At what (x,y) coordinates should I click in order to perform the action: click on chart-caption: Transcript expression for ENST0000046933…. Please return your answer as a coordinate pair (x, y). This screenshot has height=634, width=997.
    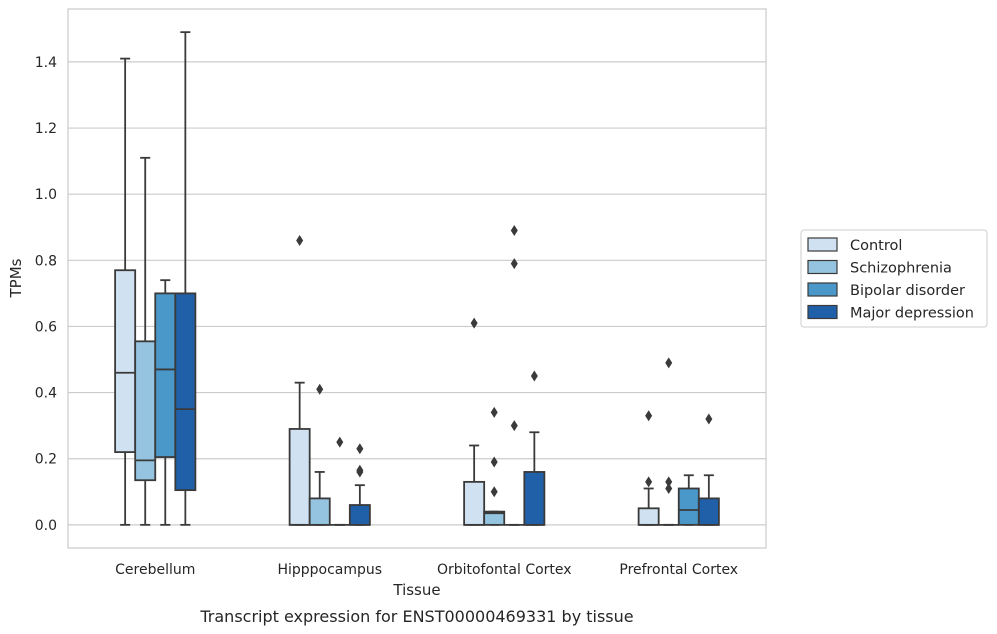
    Looking at the image, I should click on (416, 616).